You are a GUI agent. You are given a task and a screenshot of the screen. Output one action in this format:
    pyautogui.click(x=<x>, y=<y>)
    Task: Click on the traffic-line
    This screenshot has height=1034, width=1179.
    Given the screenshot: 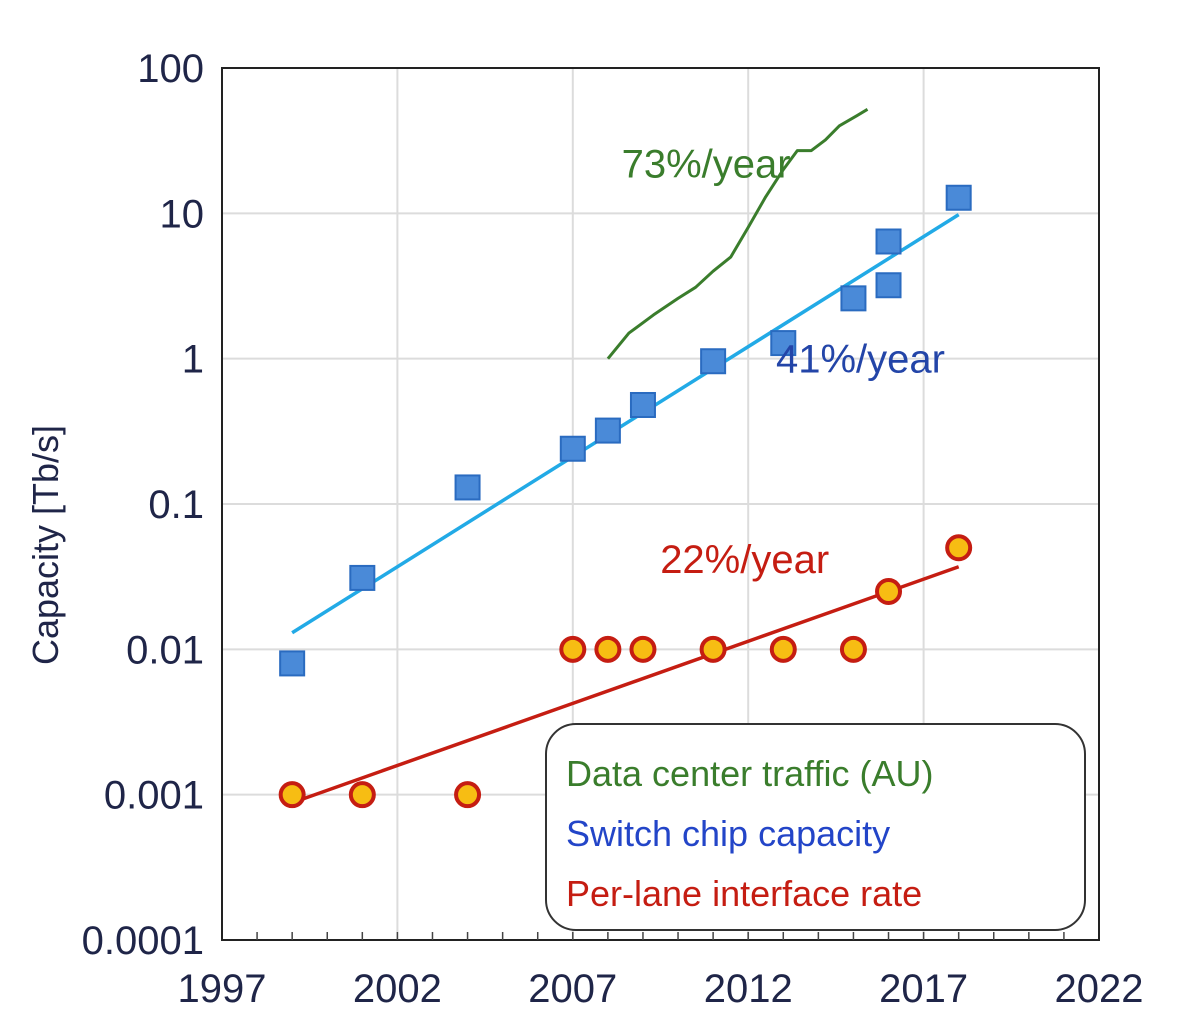 What is the action you would take?
    pyautogui.click(x=737, y=234)
    